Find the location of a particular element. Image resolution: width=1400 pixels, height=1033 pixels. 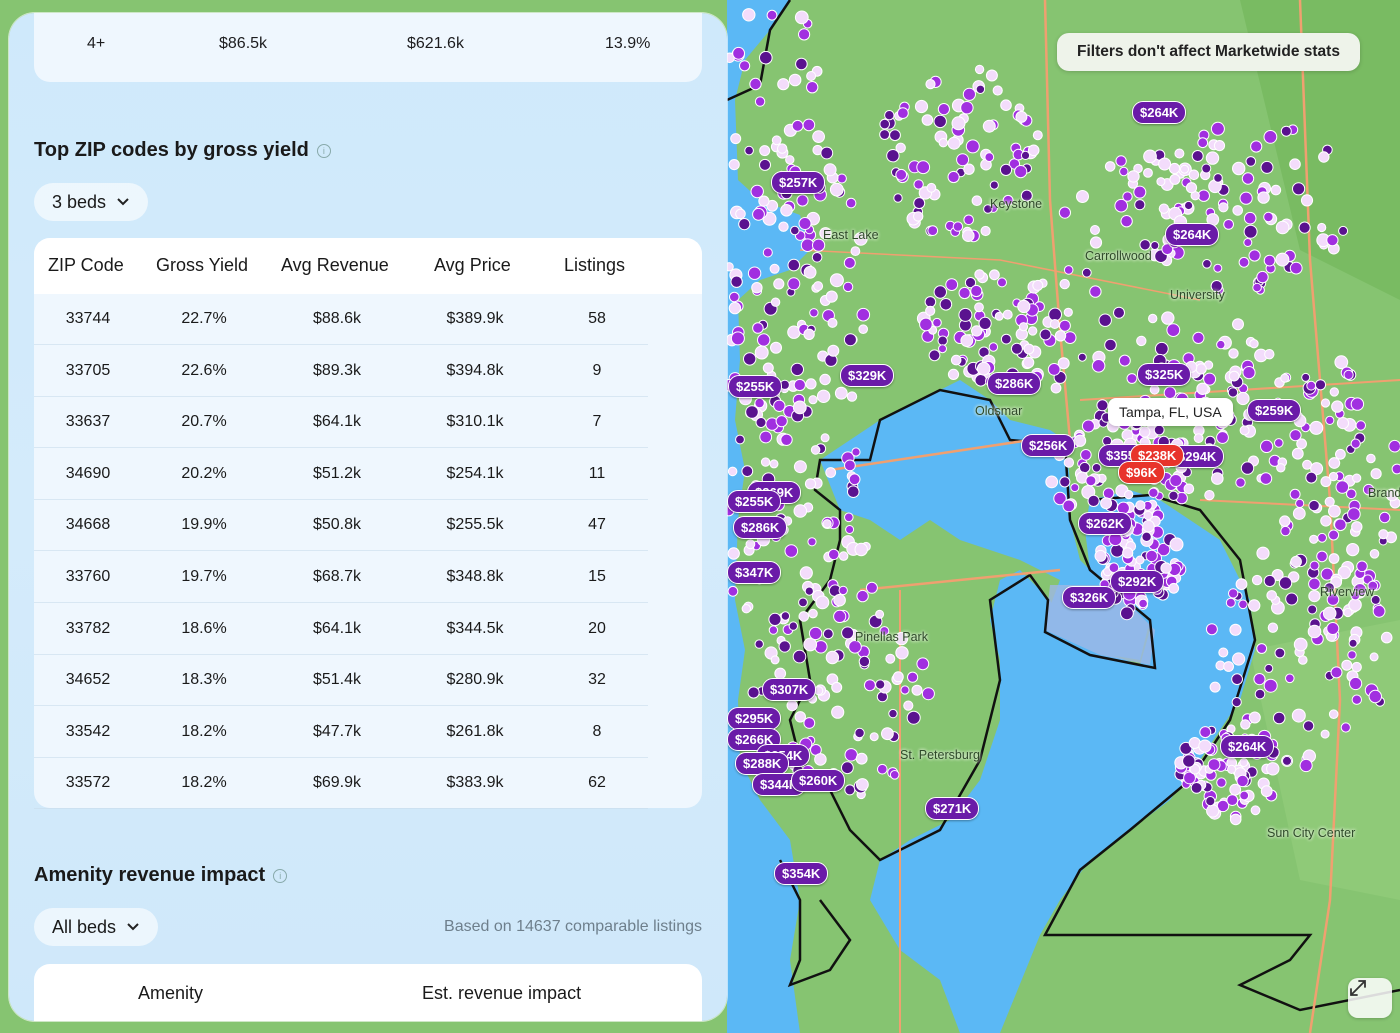

table-row: 33782 18.6% $64.1k $344.5k 20 is located at coordinates (341, 629).